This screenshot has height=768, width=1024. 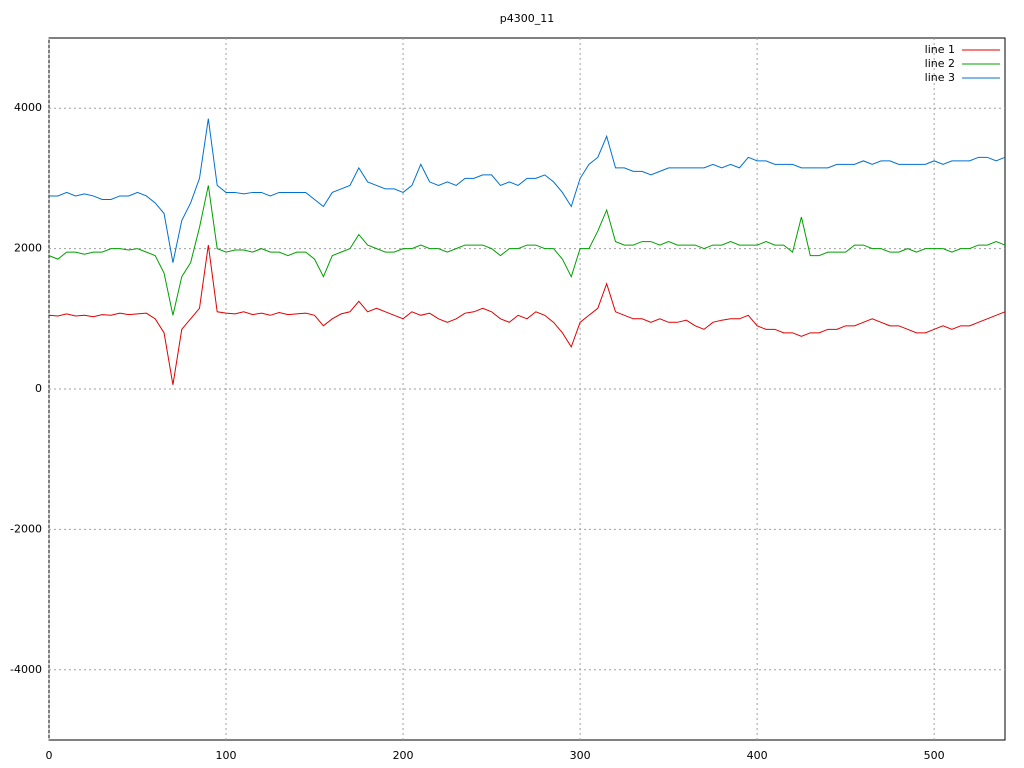 I want to click on x-tick-label: 0, so click(x=49, y=755).